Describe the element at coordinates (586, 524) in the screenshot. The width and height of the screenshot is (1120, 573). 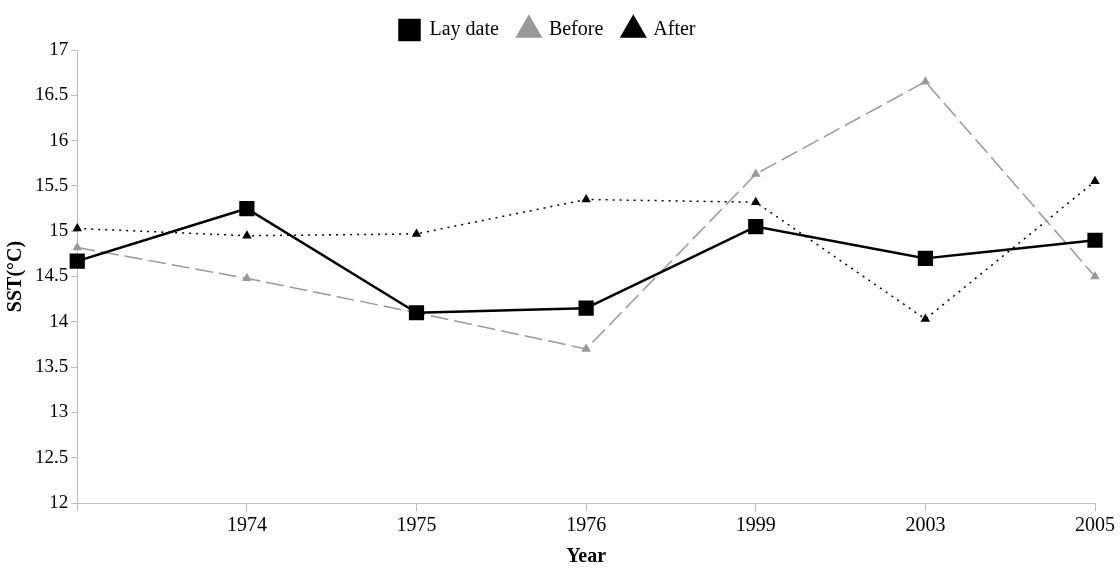
I see `x-tick-label: 1976` at that location.